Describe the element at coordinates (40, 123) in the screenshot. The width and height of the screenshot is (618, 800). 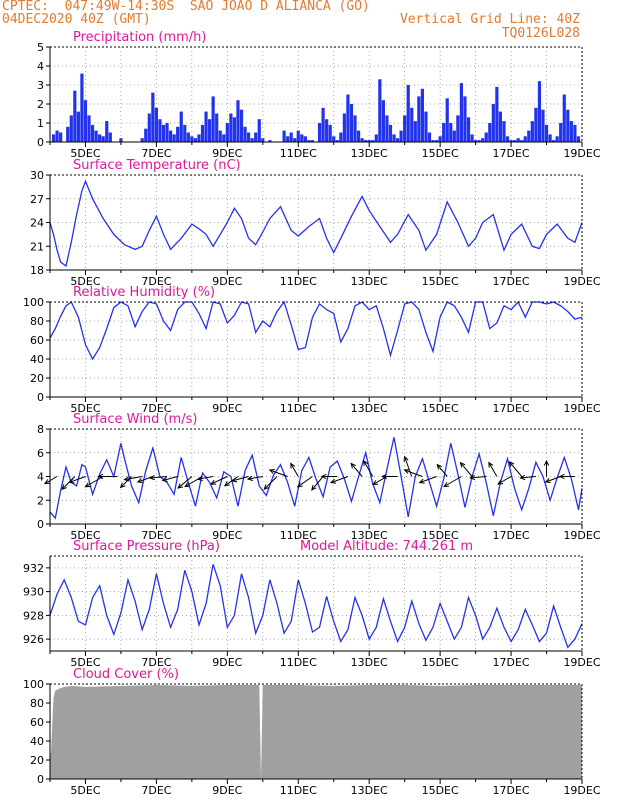
I see `y-tick-label: 1` at that location.